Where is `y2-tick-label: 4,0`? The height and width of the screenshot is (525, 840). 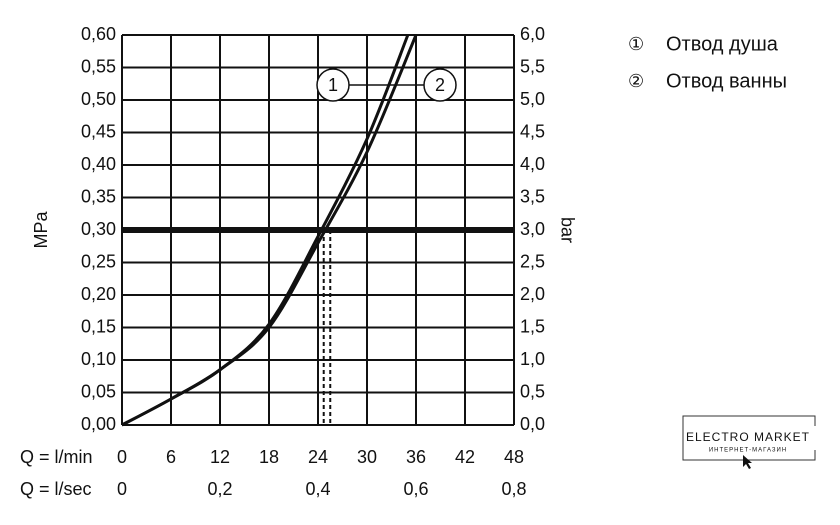 y2-tick-label: 4,0 is located at coordinates (532, 164).